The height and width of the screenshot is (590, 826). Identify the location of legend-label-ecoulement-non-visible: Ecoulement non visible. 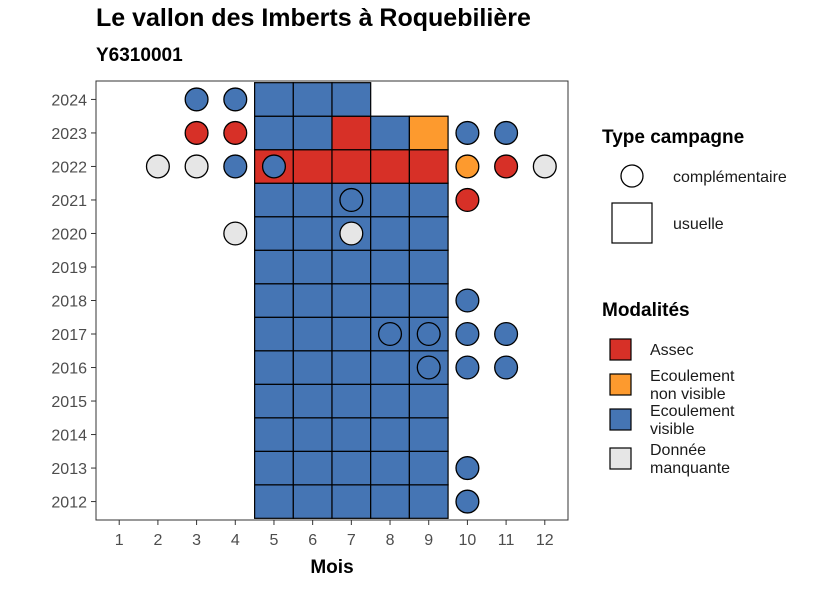
(692, 385).